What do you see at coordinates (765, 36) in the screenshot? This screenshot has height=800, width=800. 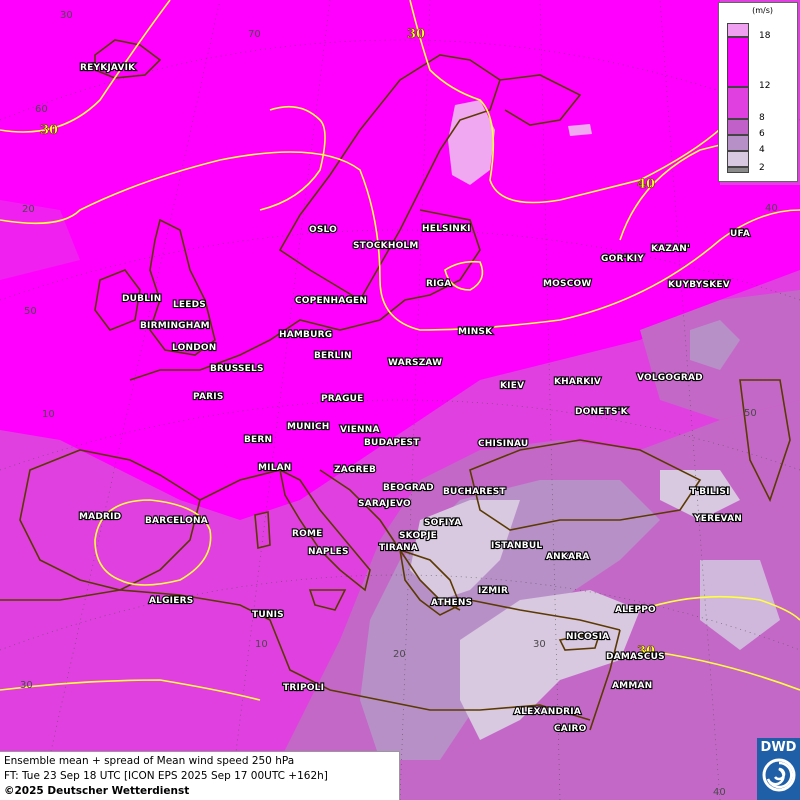 I see `legend-tick: 18` at bounding box center [765, 36].